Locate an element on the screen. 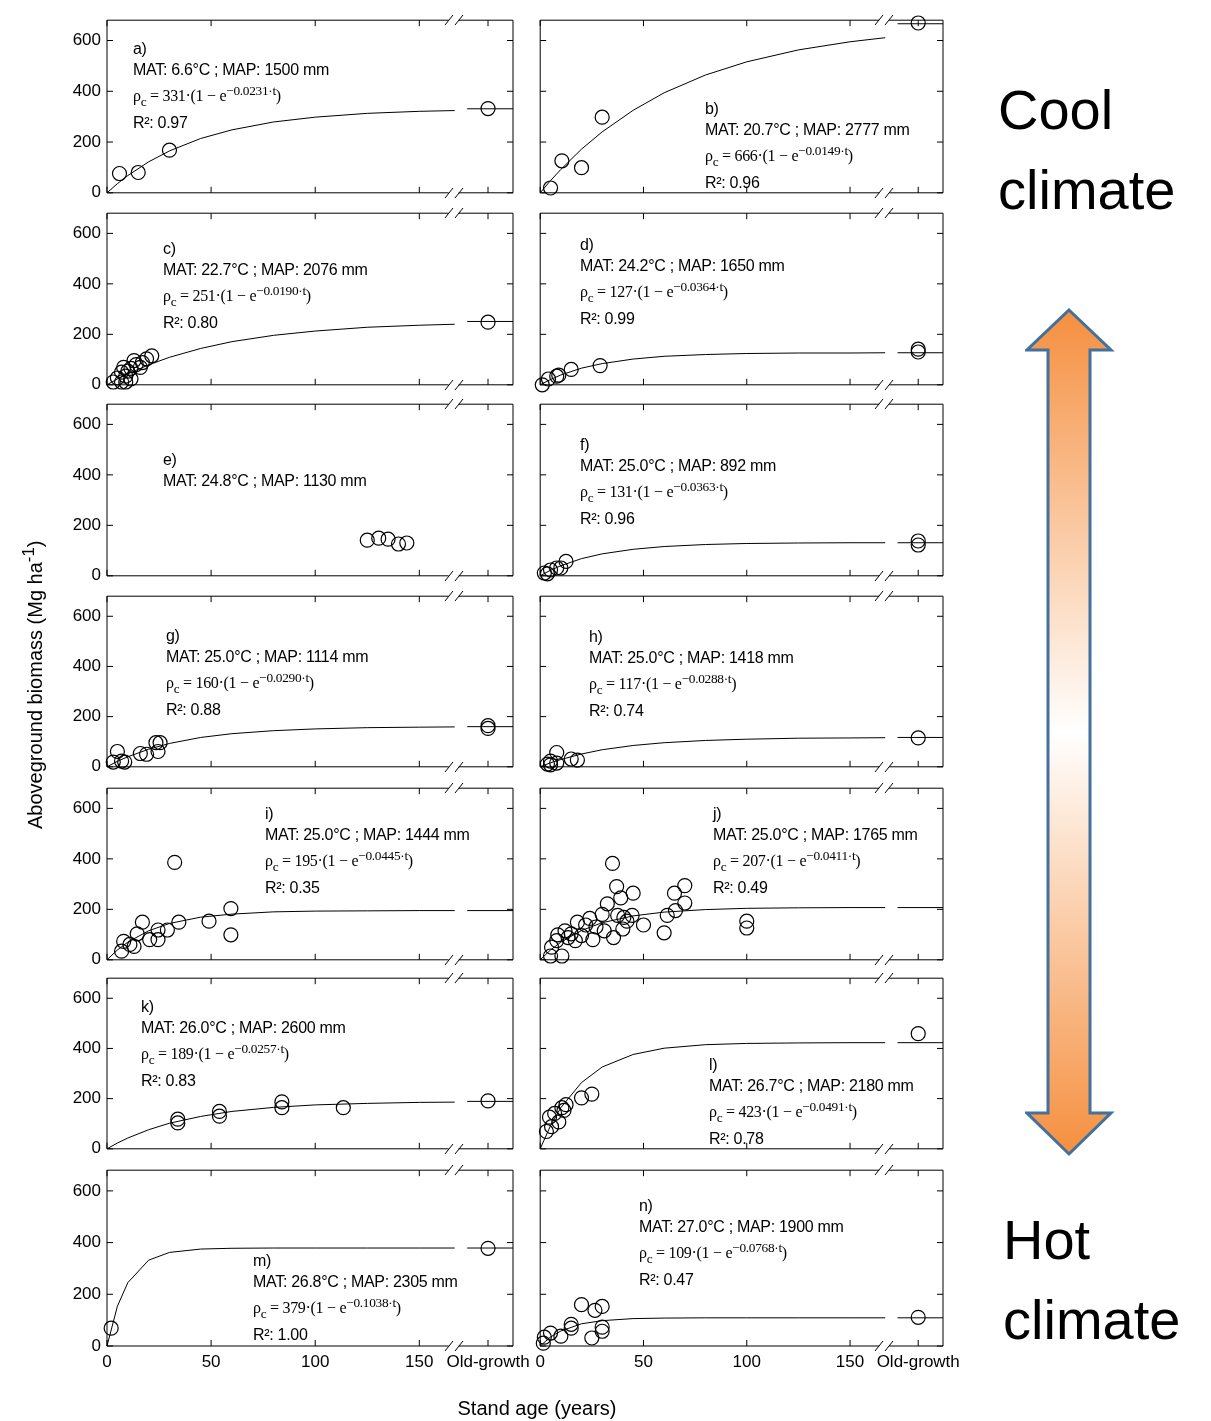  annotation: j) is located at coordinates (718, 814).